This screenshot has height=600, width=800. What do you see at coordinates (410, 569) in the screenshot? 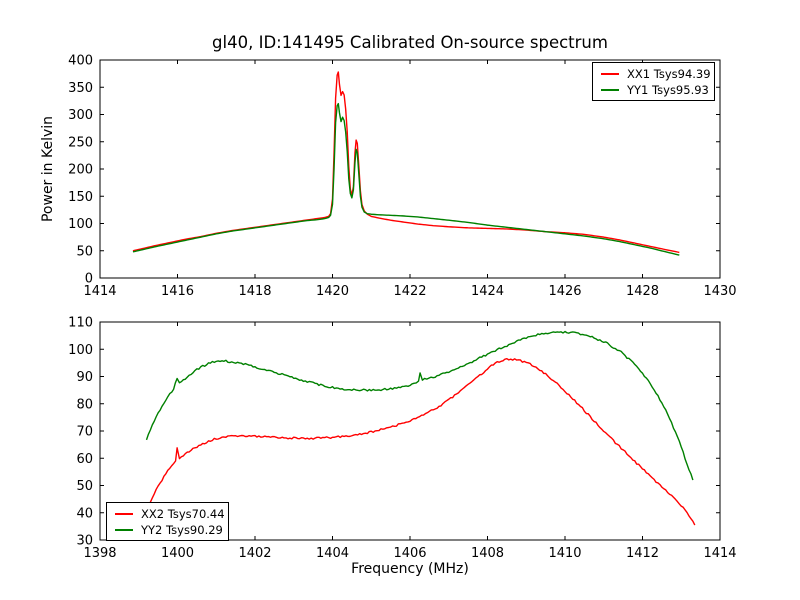
I see `x-axis-label-bottom: Frequency (MHz)` at bounding box center [410, 569].